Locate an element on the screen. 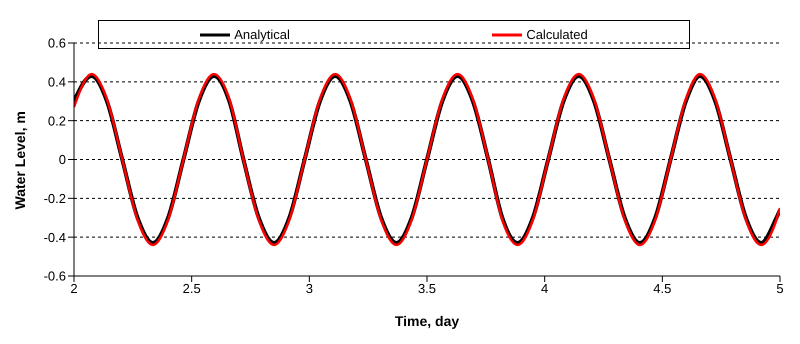 This screenshot has width=800, height=344. x-tick-label: 4 is located at coordinates (544, 288).